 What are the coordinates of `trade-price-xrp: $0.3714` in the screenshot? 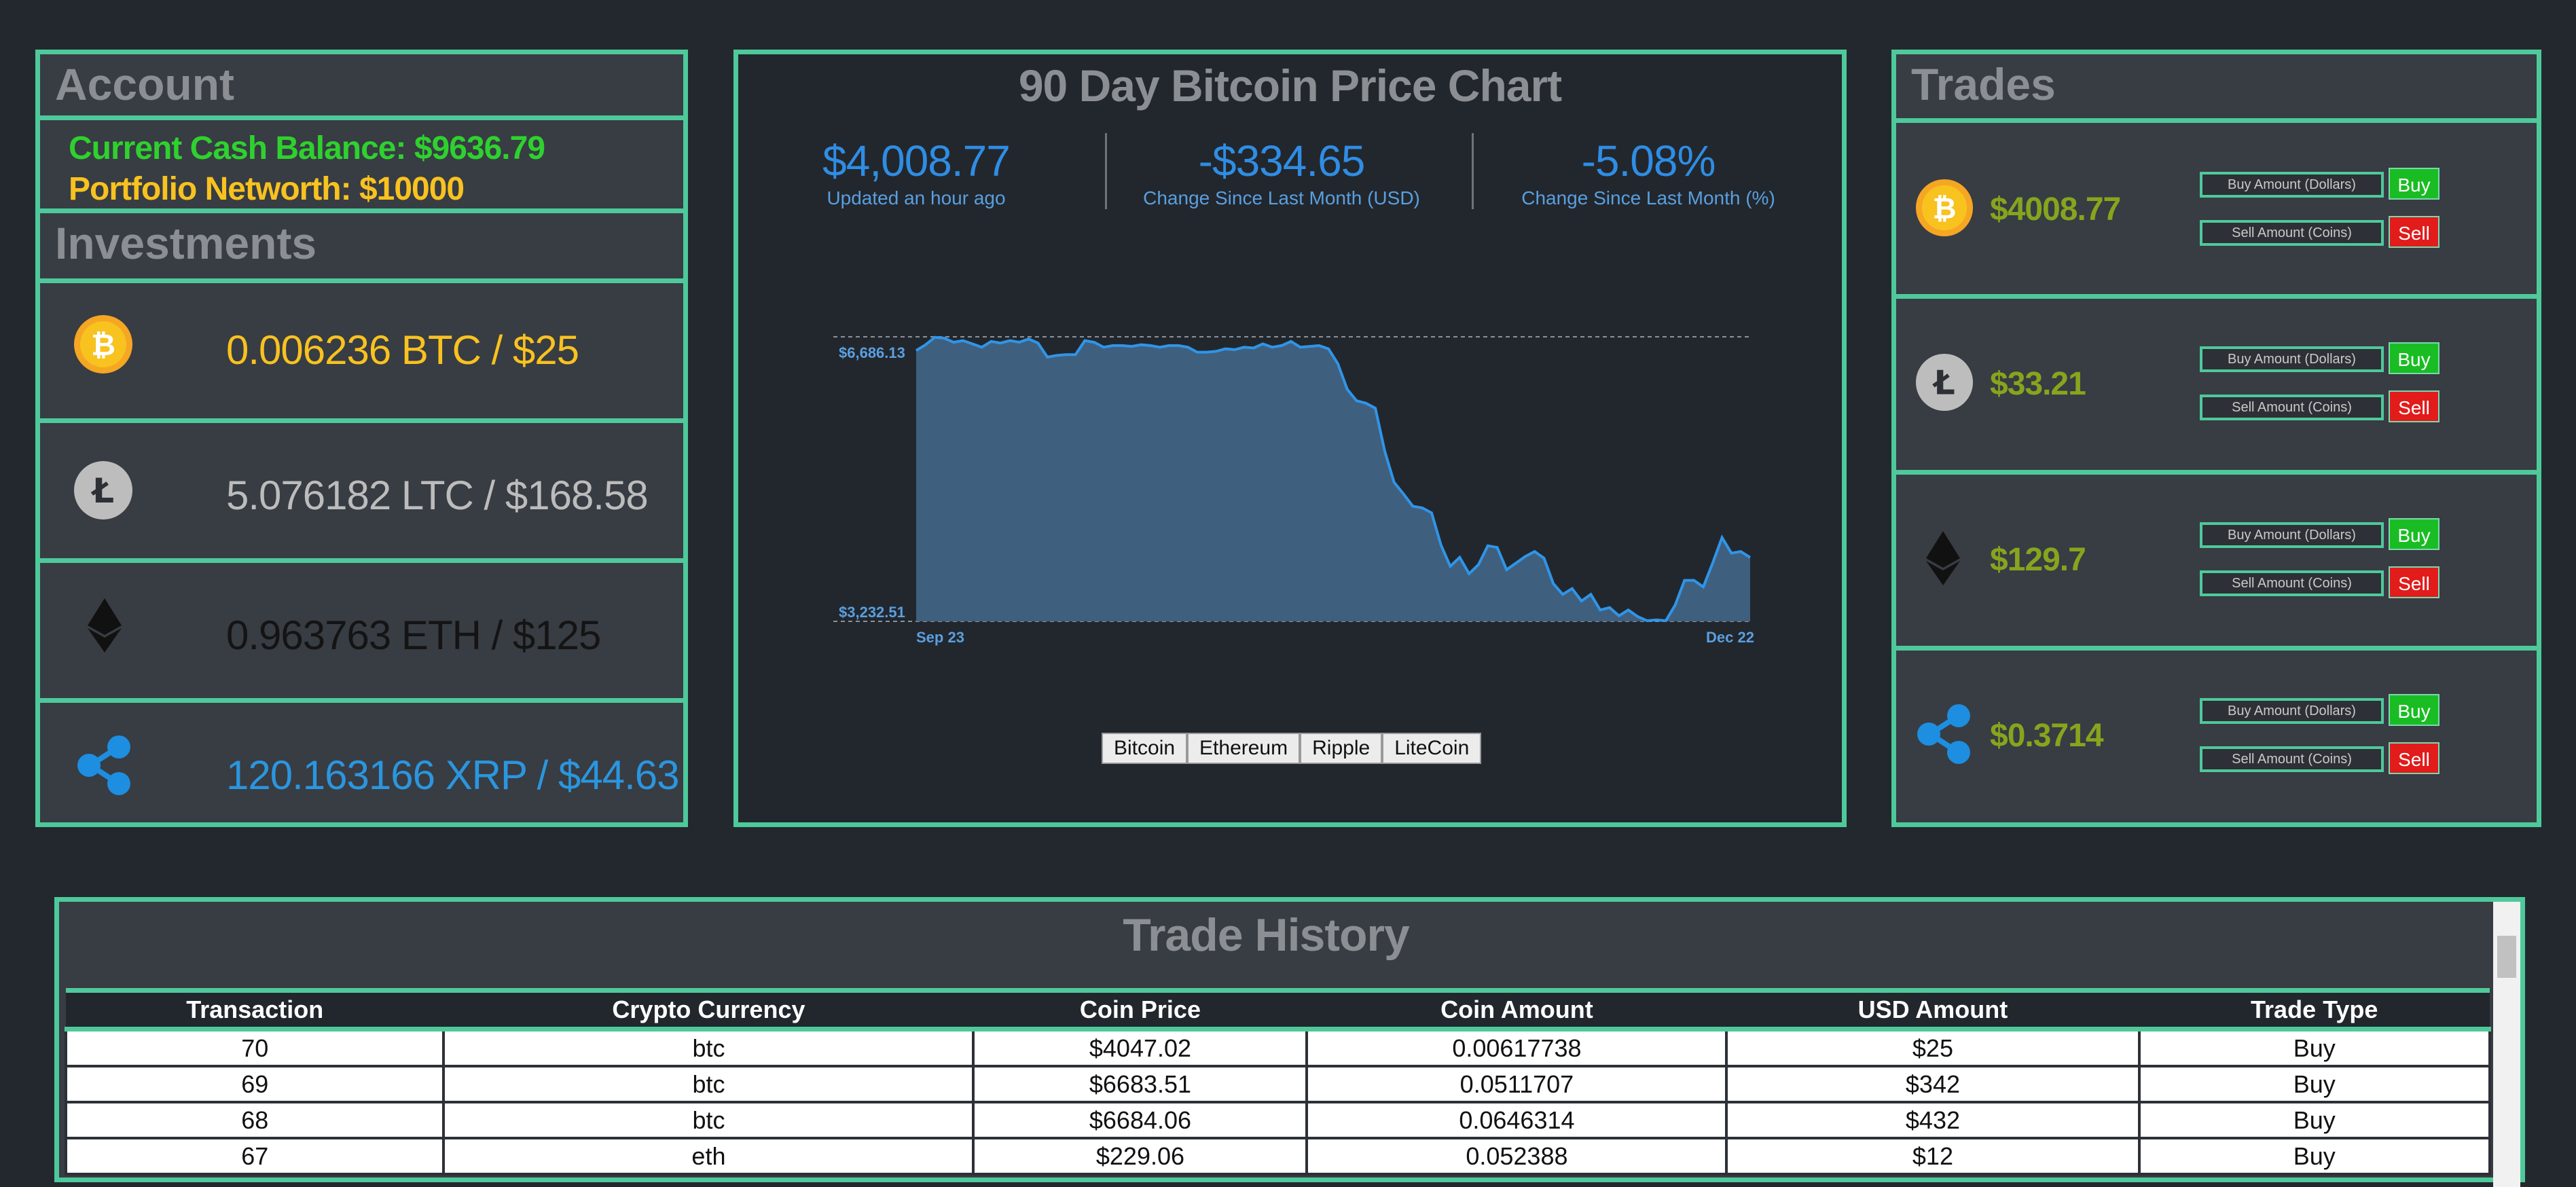 It's located at (2047, 736).